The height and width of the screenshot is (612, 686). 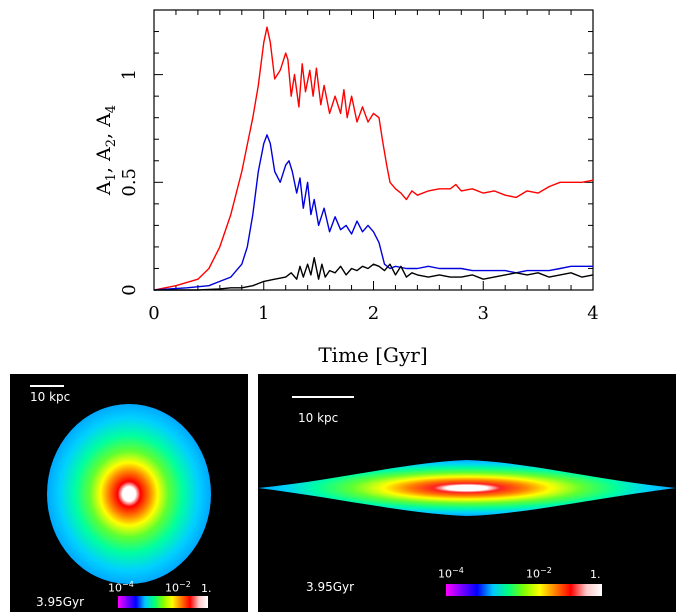 I want to click on edge-on-density-map, so click(x=467, y=488).